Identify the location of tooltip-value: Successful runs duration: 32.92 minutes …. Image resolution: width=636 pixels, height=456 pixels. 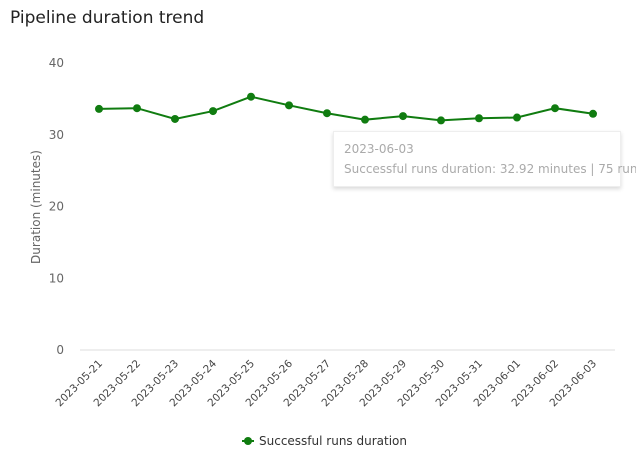
(490, 169).